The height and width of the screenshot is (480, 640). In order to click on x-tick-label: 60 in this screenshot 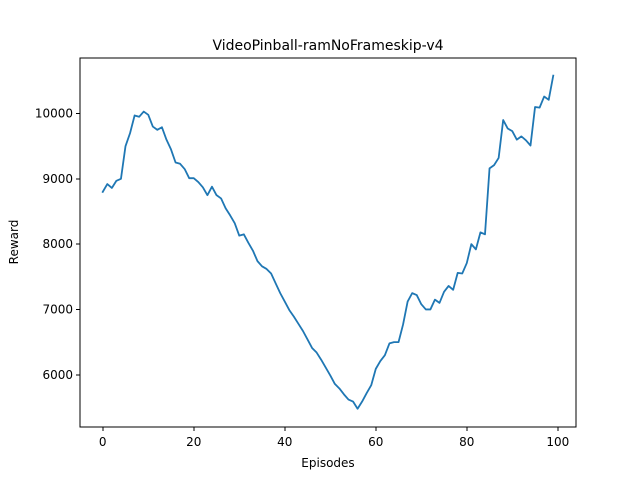, I will do `click(375, 442)`.